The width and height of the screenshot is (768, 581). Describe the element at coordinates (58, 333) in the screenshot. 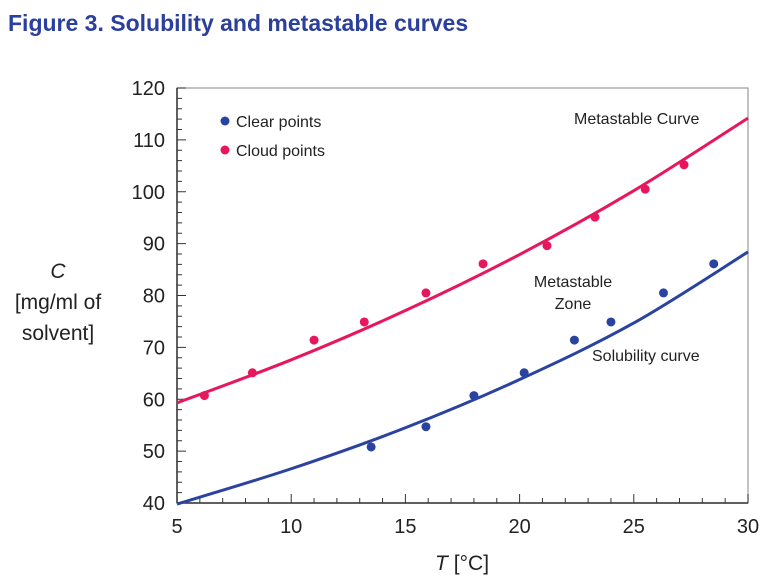

I see `y-axis-label-line-3: solvent]` at that location.